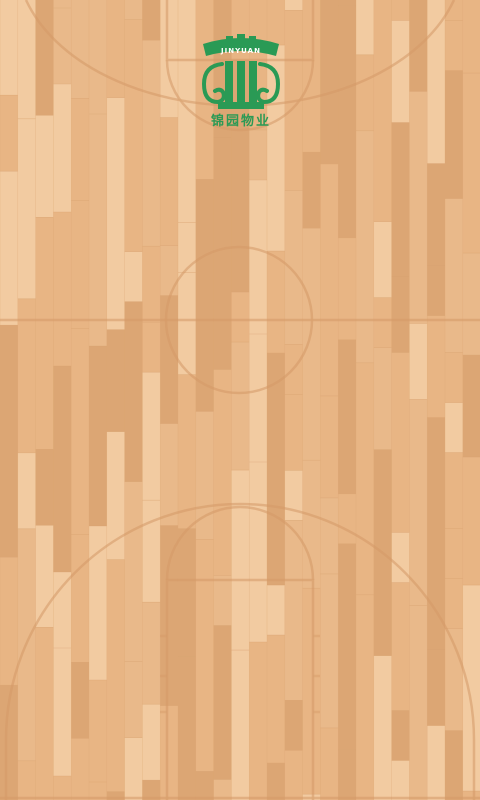  What do you see at coordinates (240, 31) in the screenshot?
I see `top-key` at bounding box center [240, 31].